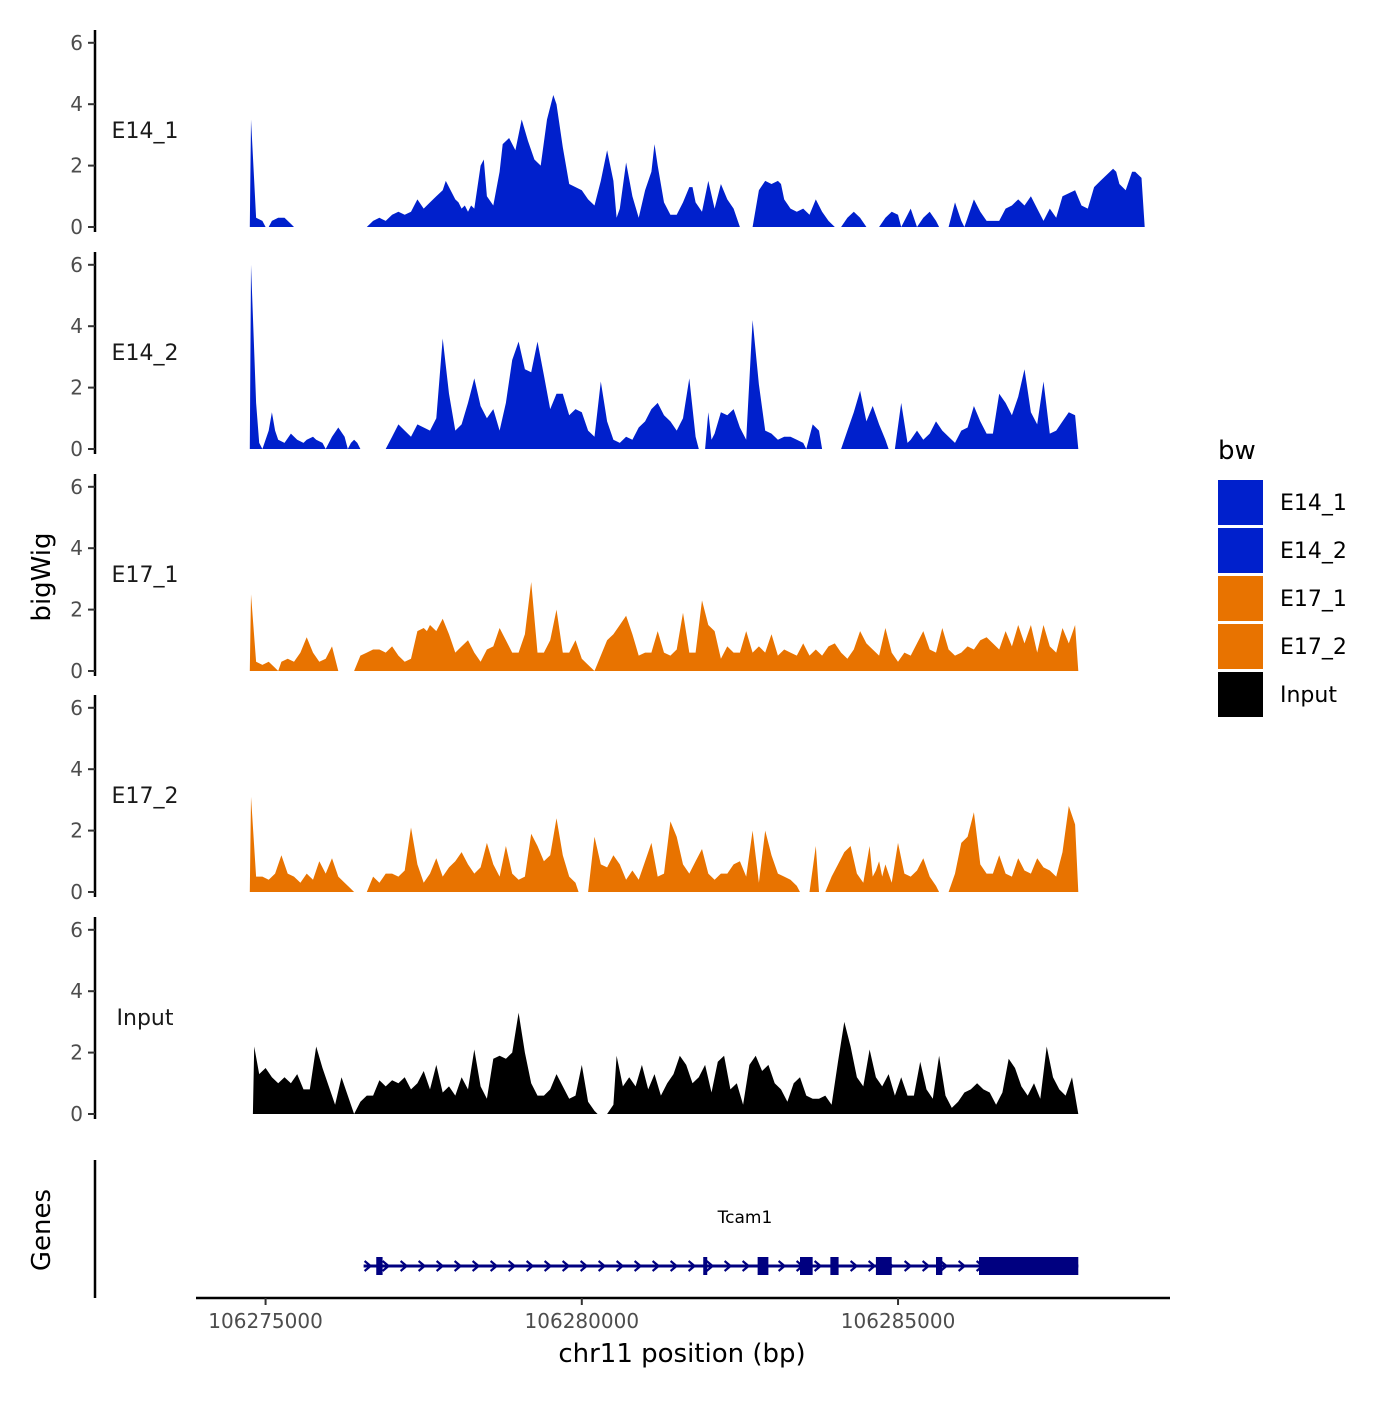 This screenshot has width=1400, height=1405. I want to click on track-label: E14_2, so click(145, 353).